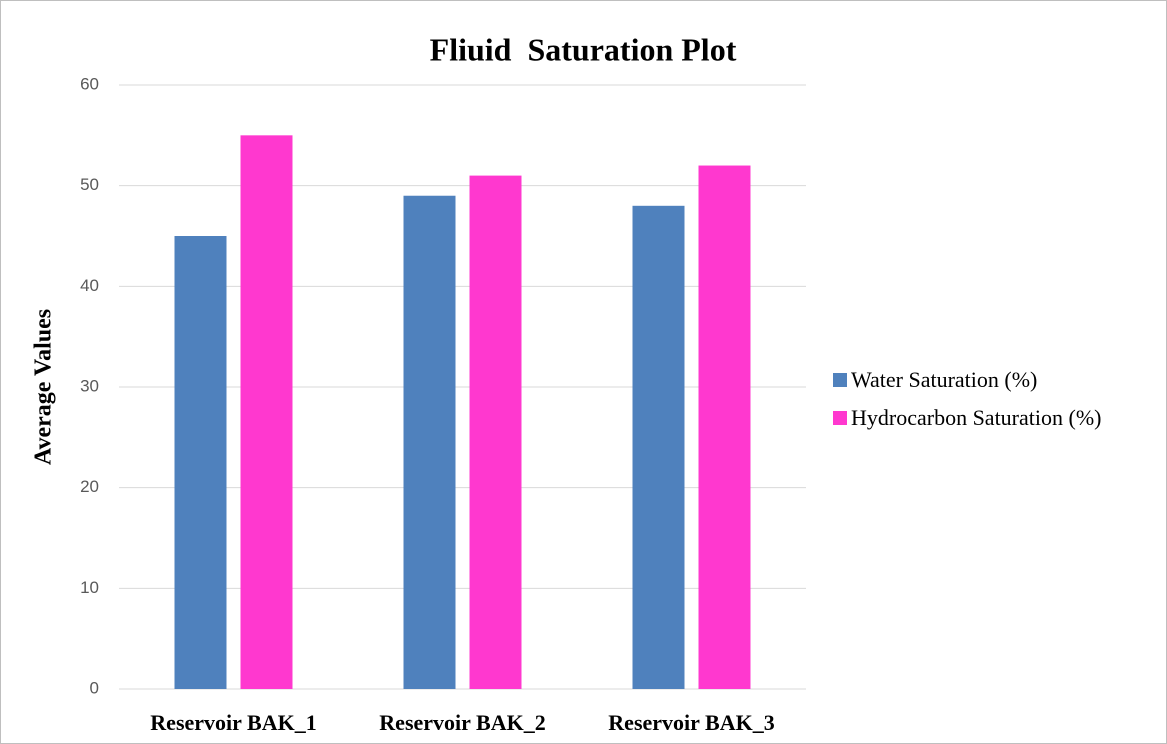 This screenshot has height=744, width=1167. What do you see at coordinates (233, 722) in the screenshot?
I see `x-tick-label: Reservoir BAK_1` at bounding box center [233, 722].